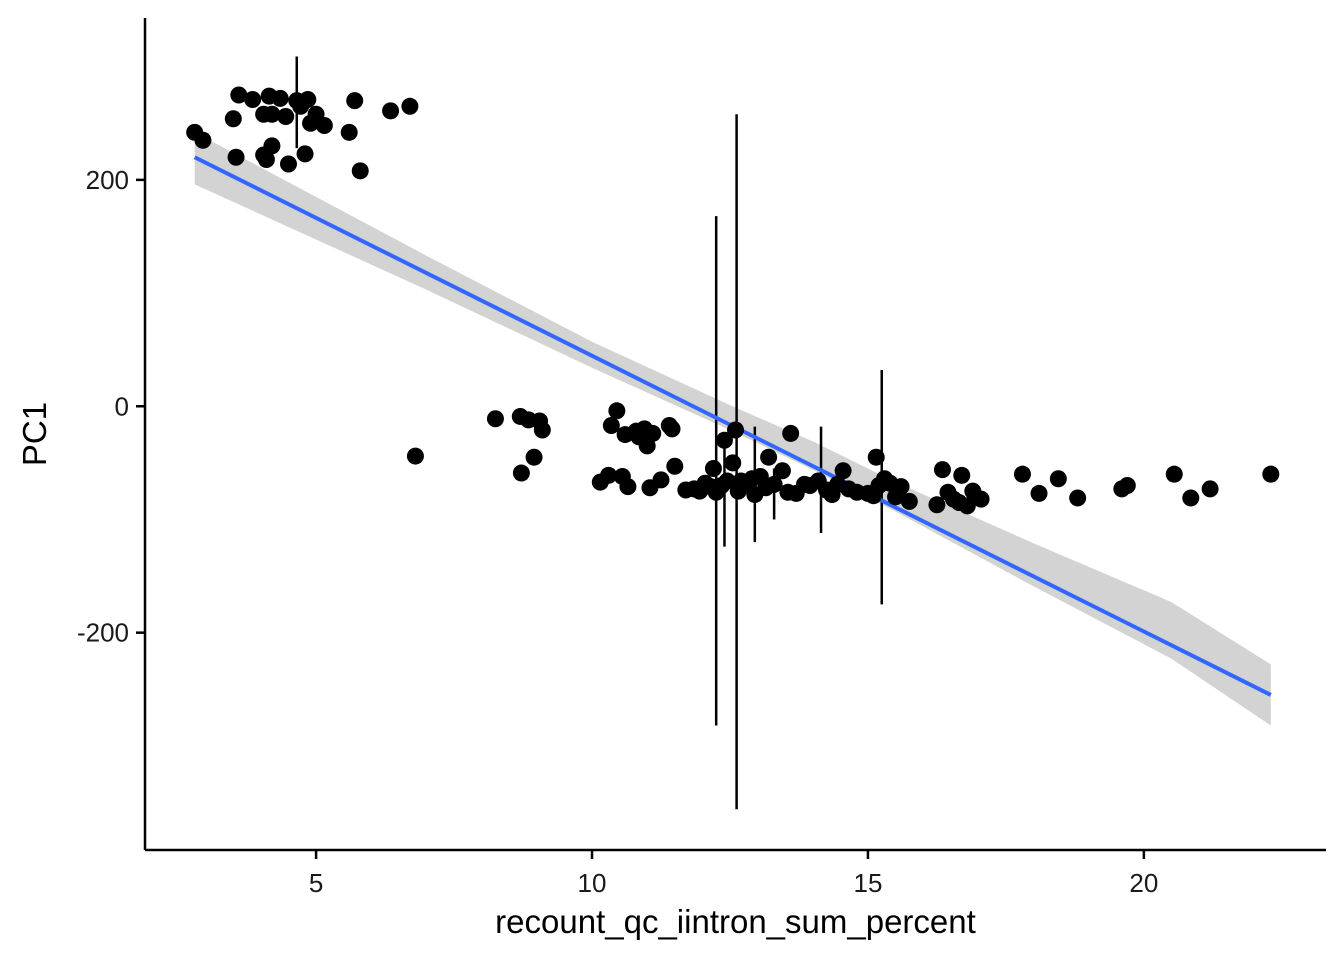  What do you see at coordinates (592, 883) in the screenshot?
I see `x-tick-label: 10` at bounding box center [592, 883].